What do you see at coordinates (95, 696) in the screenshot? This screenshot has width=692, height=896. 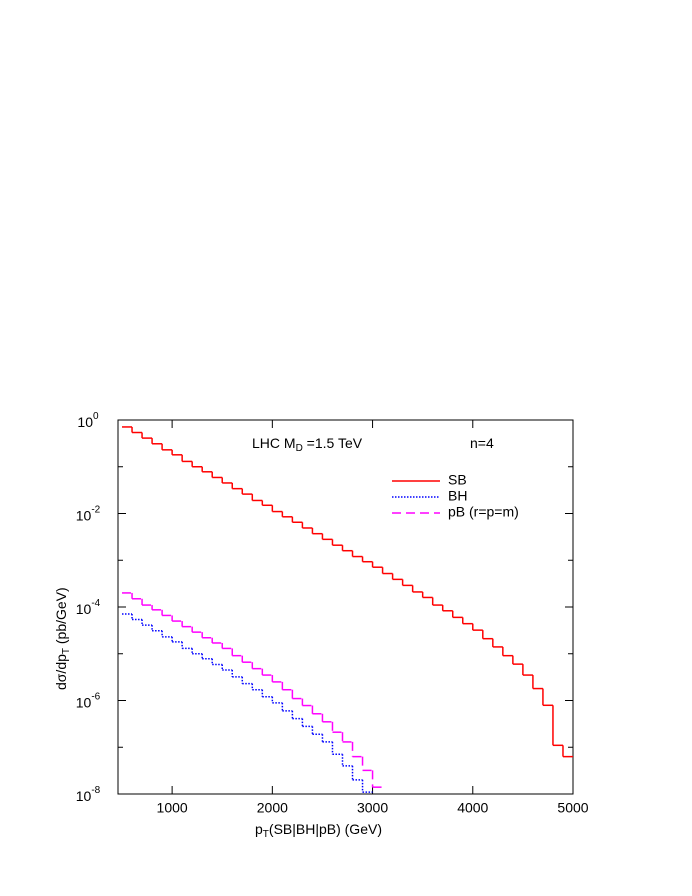 I see `y-tick-label-part: -6` at bounding box center [95, 696].